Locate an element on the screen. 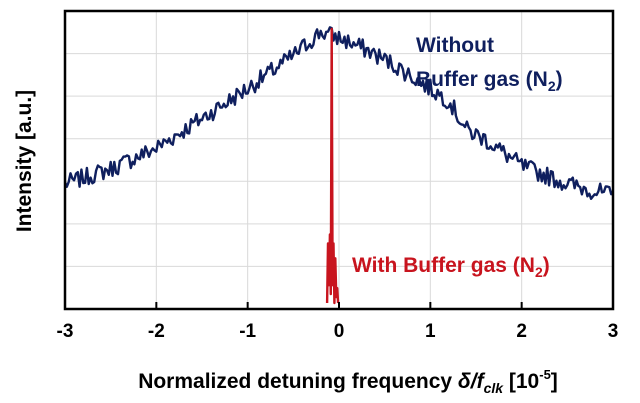 This screenshot has height=403, width=640. y-axis-label: Intensity [a.u.] is located at coordinates (24, 161).